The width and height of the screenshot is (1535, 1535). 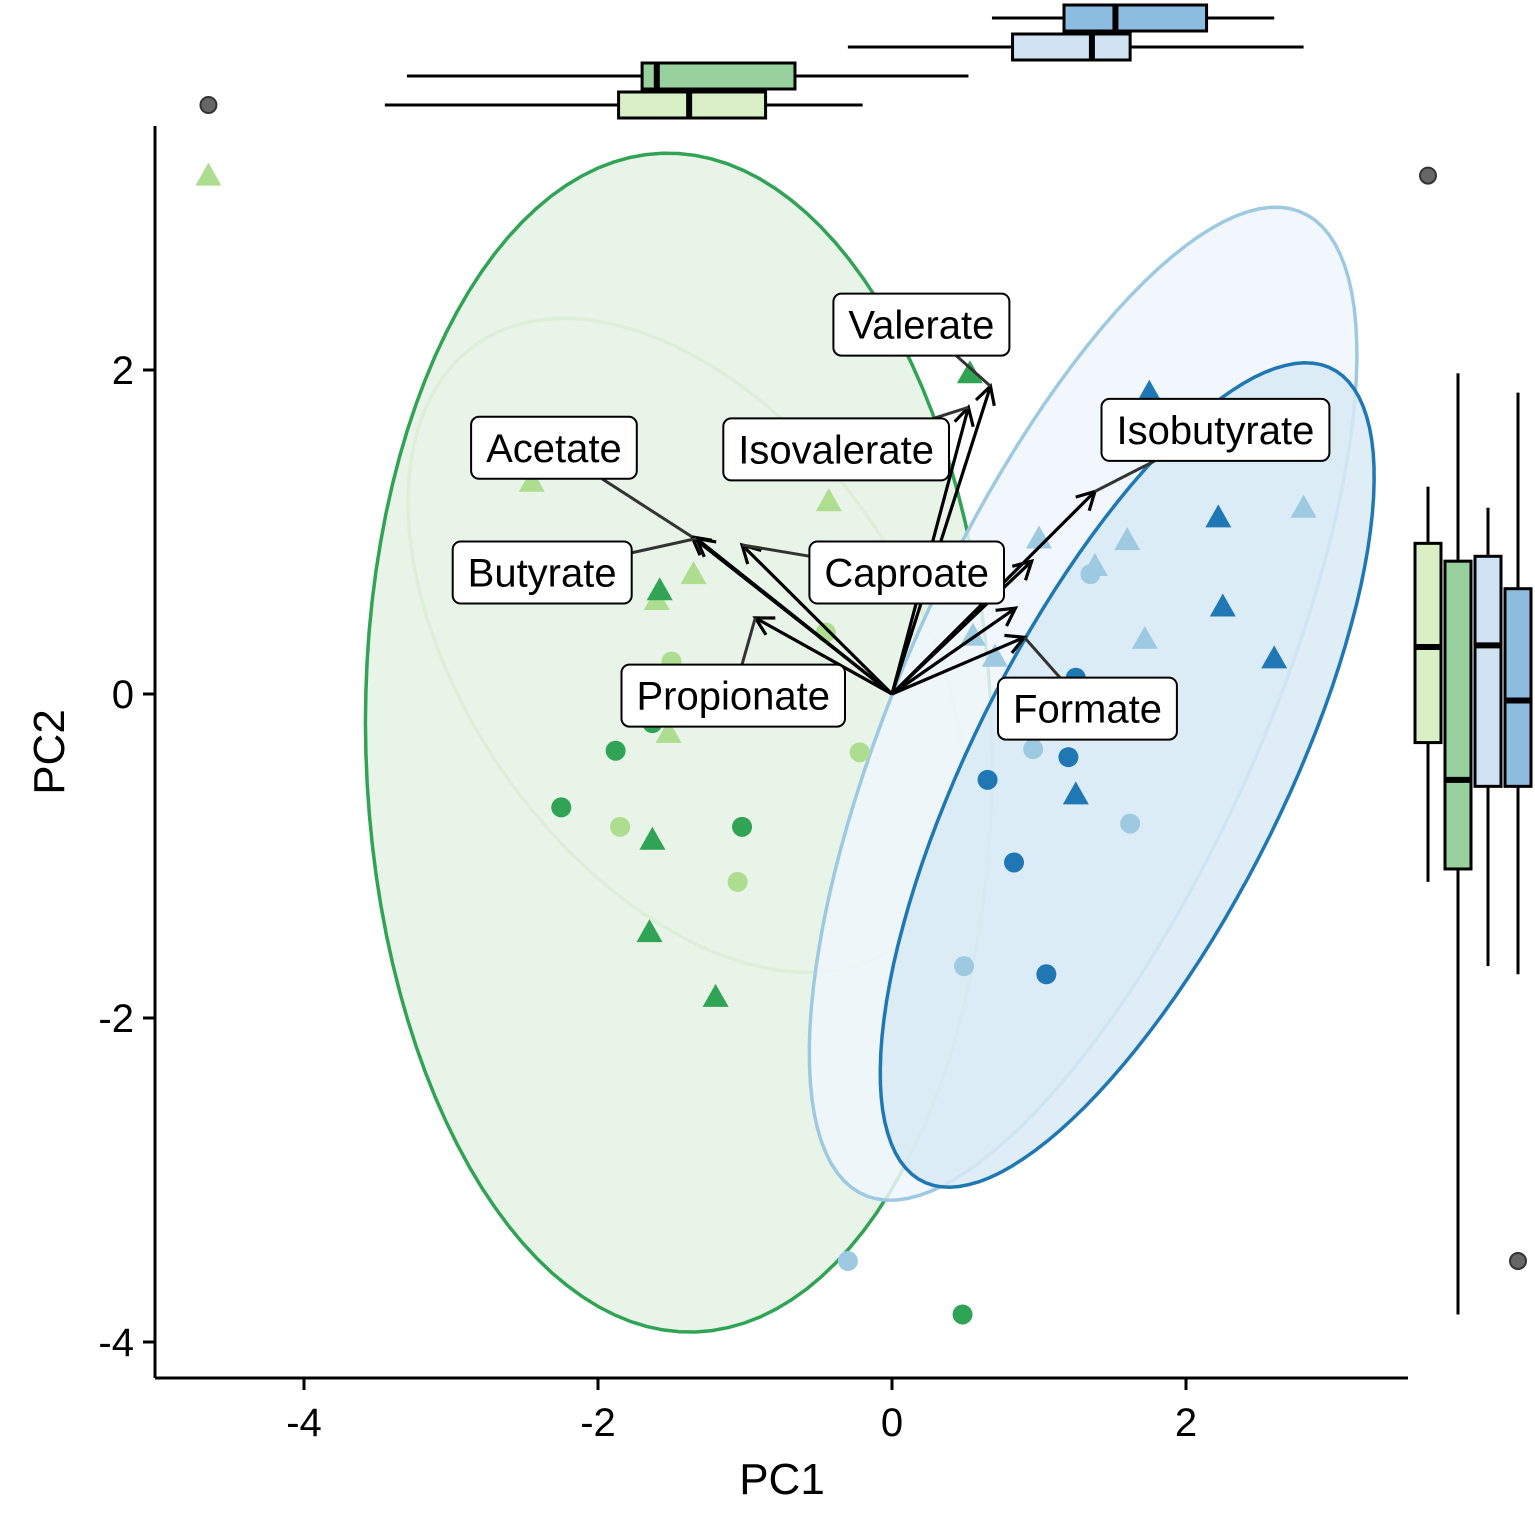 What do you see at coordinates (1428, 684) in the screenshot?
I see `pc2-boxplot-g1` at bounding box center [1428, 684].